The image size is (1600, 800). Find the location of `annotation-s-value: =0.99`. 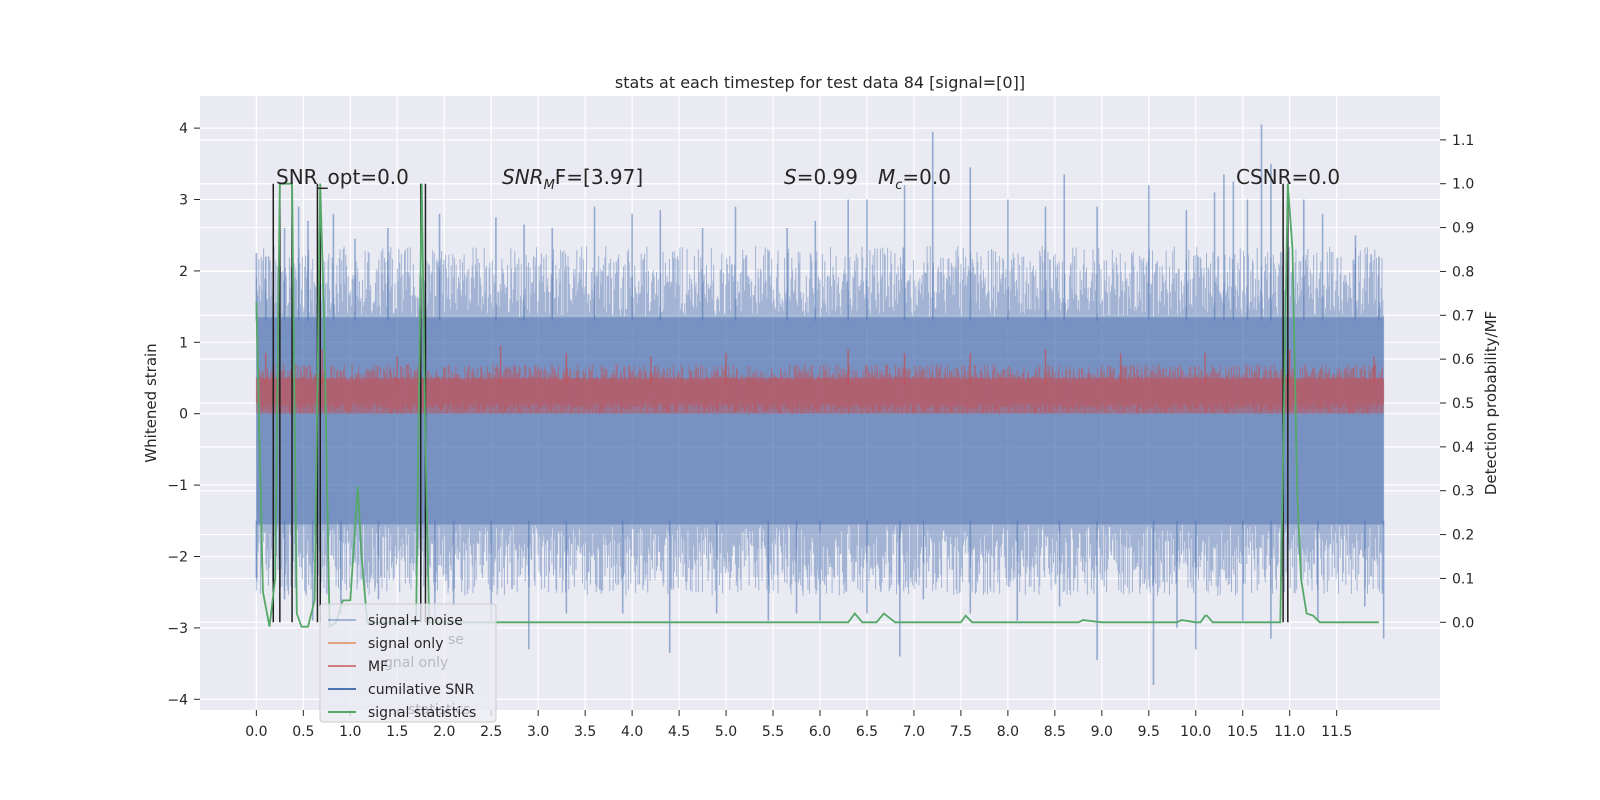

annotation-s-value: =0.99 is located at coordinates (827, 177).